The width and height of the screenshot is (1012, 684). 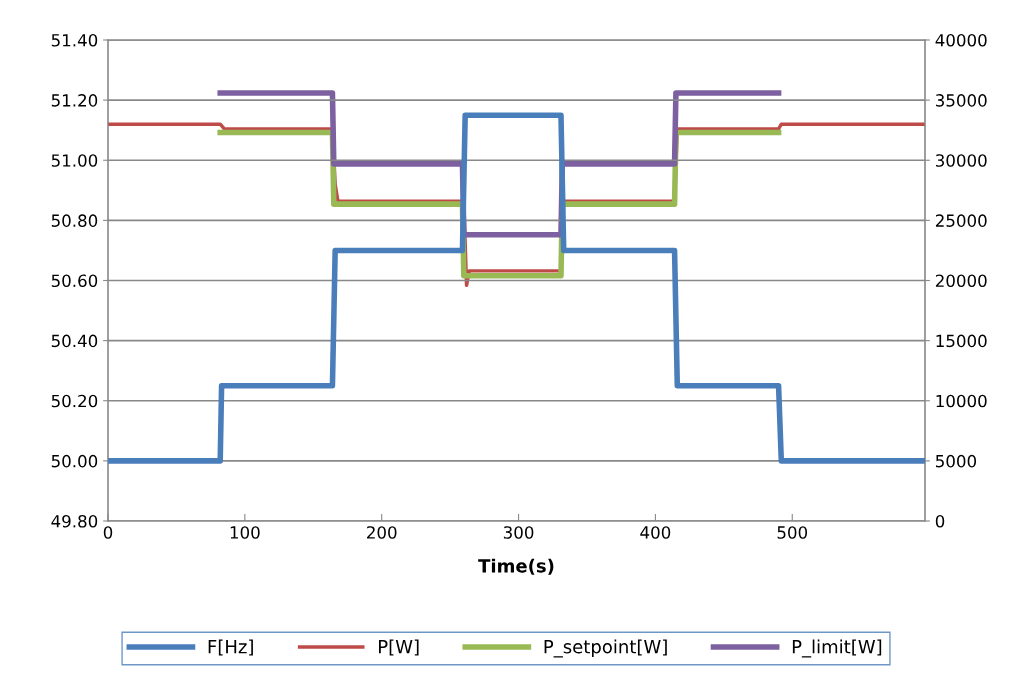 What do you see at coordinates (961, 100) in the screenshot?
I see `y2-tick-label: 35000` at bounding box center [961, 100].